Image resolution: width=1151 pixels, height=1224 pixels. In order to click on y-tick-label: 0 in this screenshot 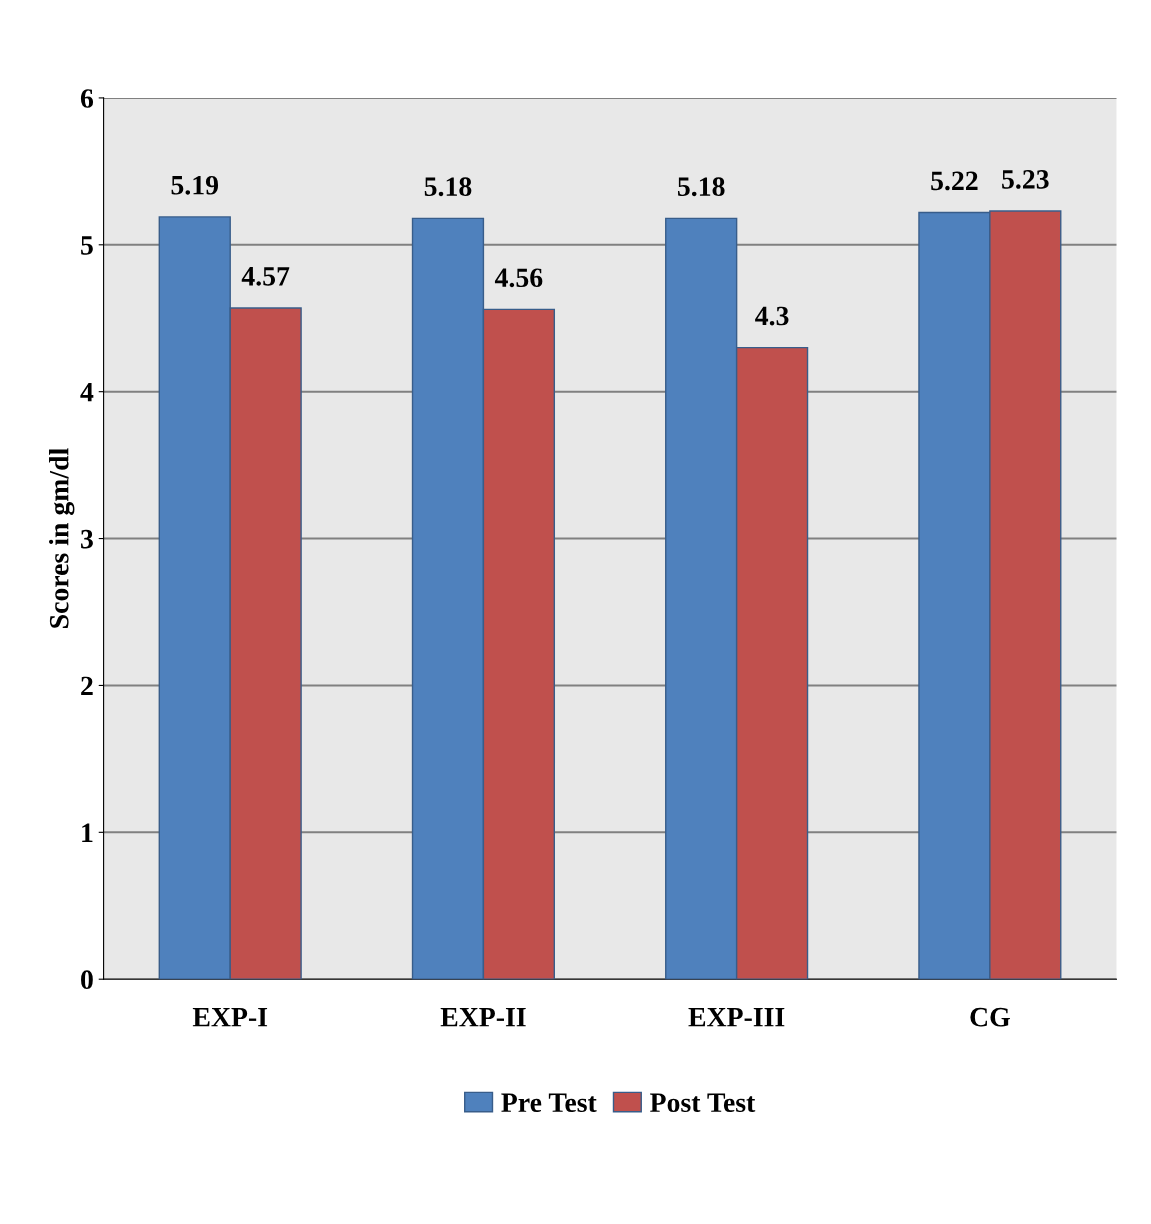, I will do `click(87, 980)`.